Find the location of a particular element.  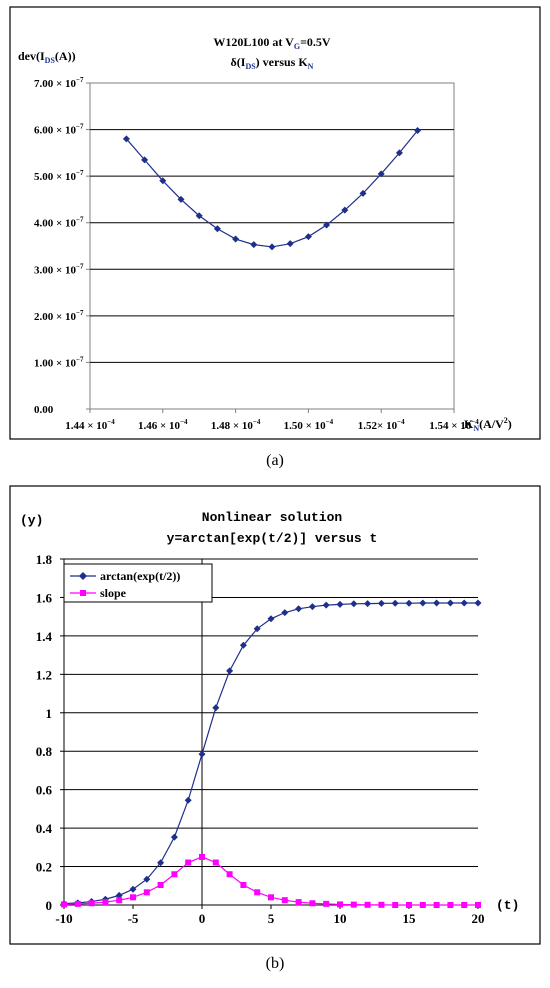

chart-b-legend: arctan(exp(t/2)) slope is located at coordinates (138, 583).